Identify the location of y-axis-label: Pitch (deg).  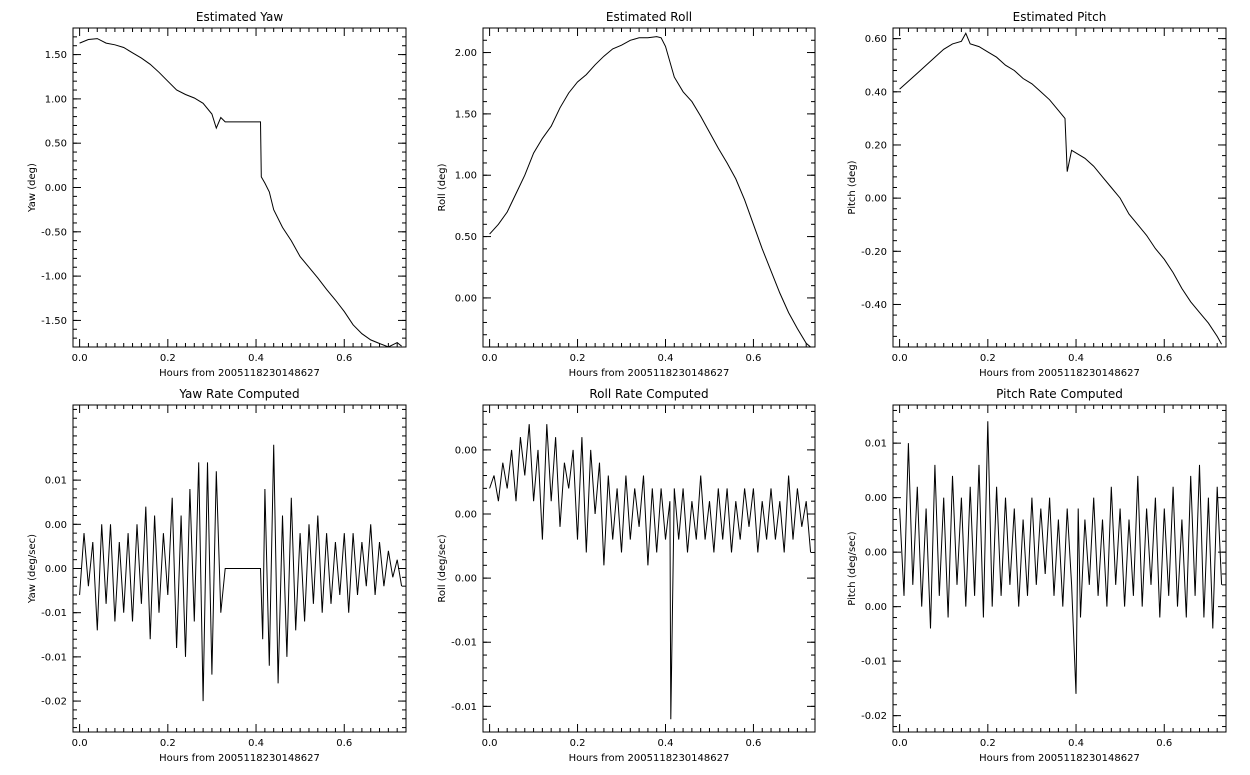
(852, 187).